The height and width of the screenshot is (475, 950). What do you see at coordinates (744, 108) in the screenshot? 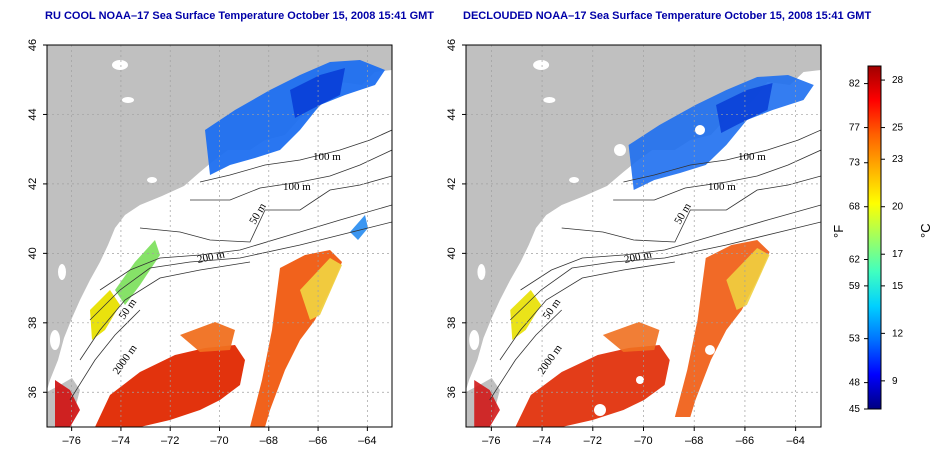
I see `sst-scotian-shelf-right` at bounding box center [744, 108].